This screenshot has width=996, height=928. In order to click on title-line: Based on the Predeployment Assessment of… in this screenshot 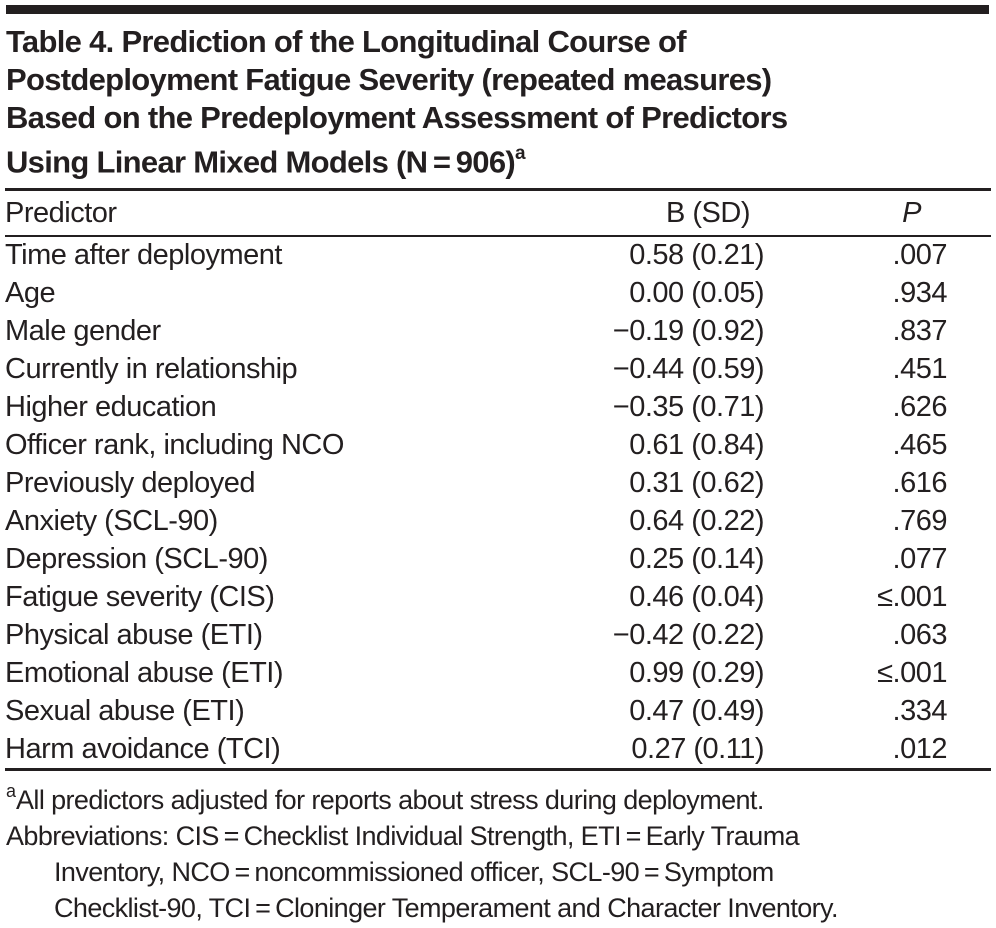, I will do `click(397, 117)`.